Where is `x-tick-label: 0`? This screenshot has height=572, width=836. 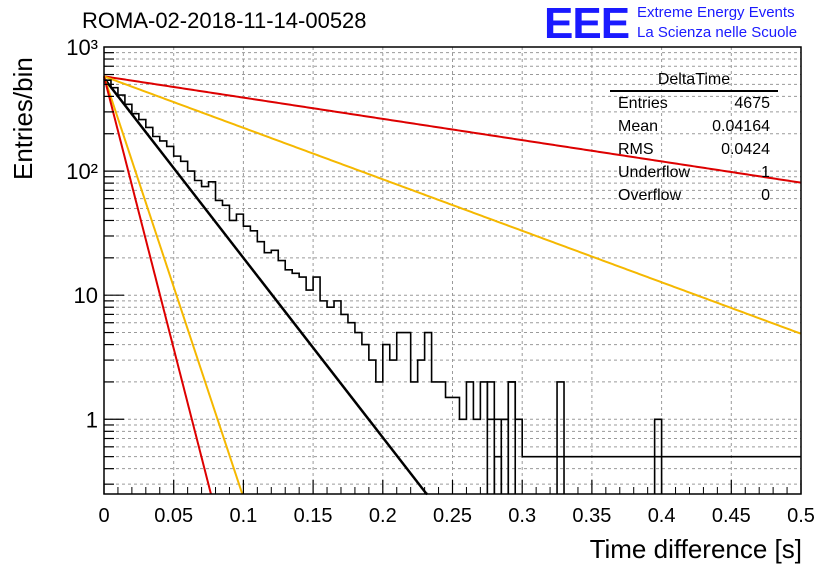
x-tick-label: 0 is located at coordinates (103, 516).